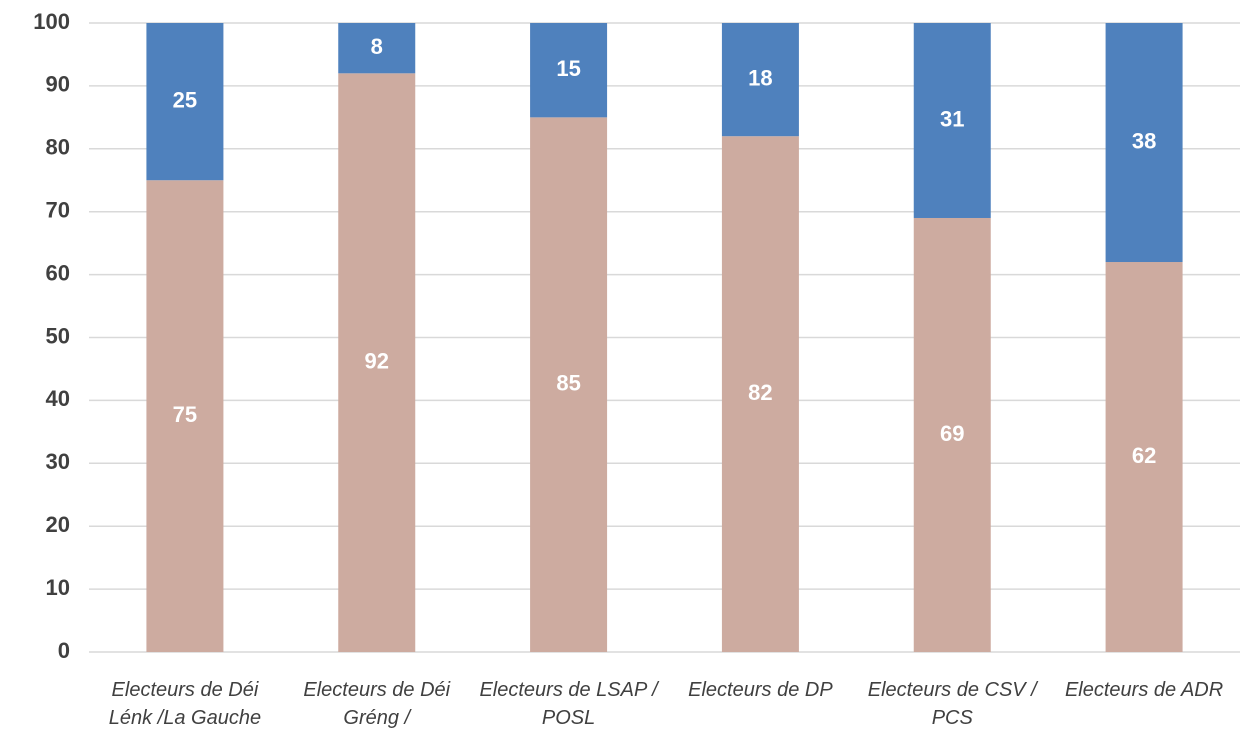 This screenshot has width=1243, height=732. Describe the element at coordinates (64, 650) in the screenshot. I see `y-tick-label: 0` at that location.